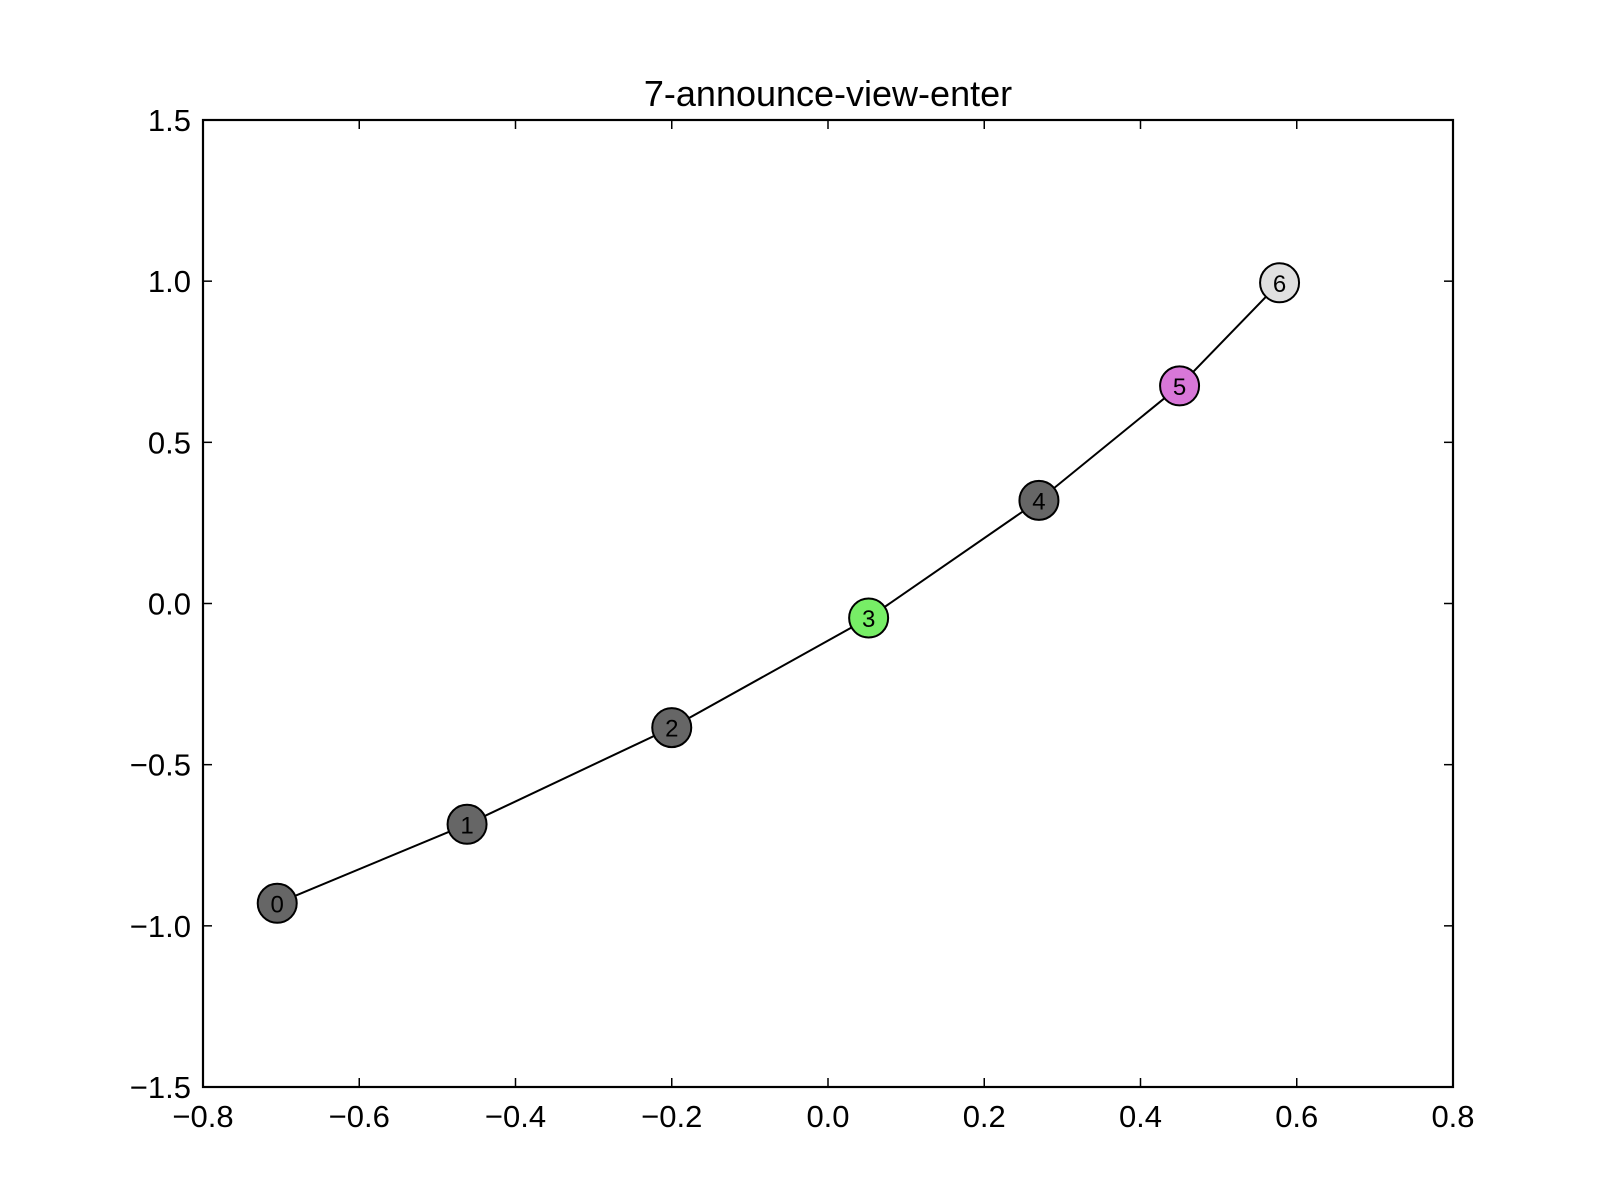 The image size is (1600, 1200). I want to click on x-tick-label: −0.2, so click(671, 1116).